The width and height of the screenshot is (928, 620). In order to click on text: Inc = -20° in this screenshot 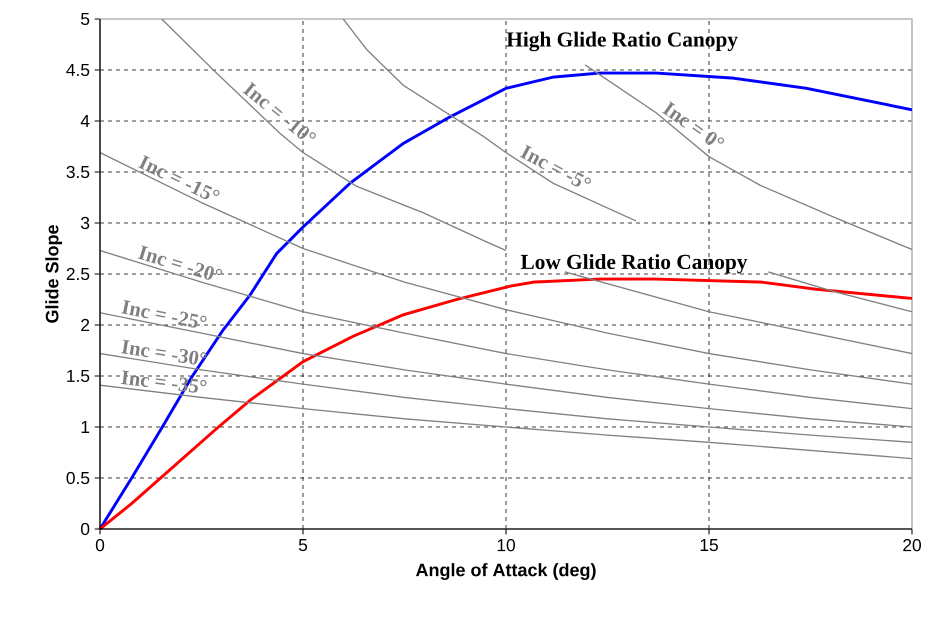, I will do `click(180, 262)`.